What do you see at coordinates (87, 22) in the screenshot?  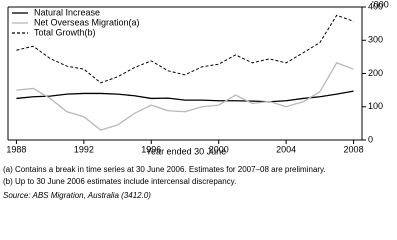 I see `legend-label: Net Overseas Migration(a)` at bounding box center [87, 22].